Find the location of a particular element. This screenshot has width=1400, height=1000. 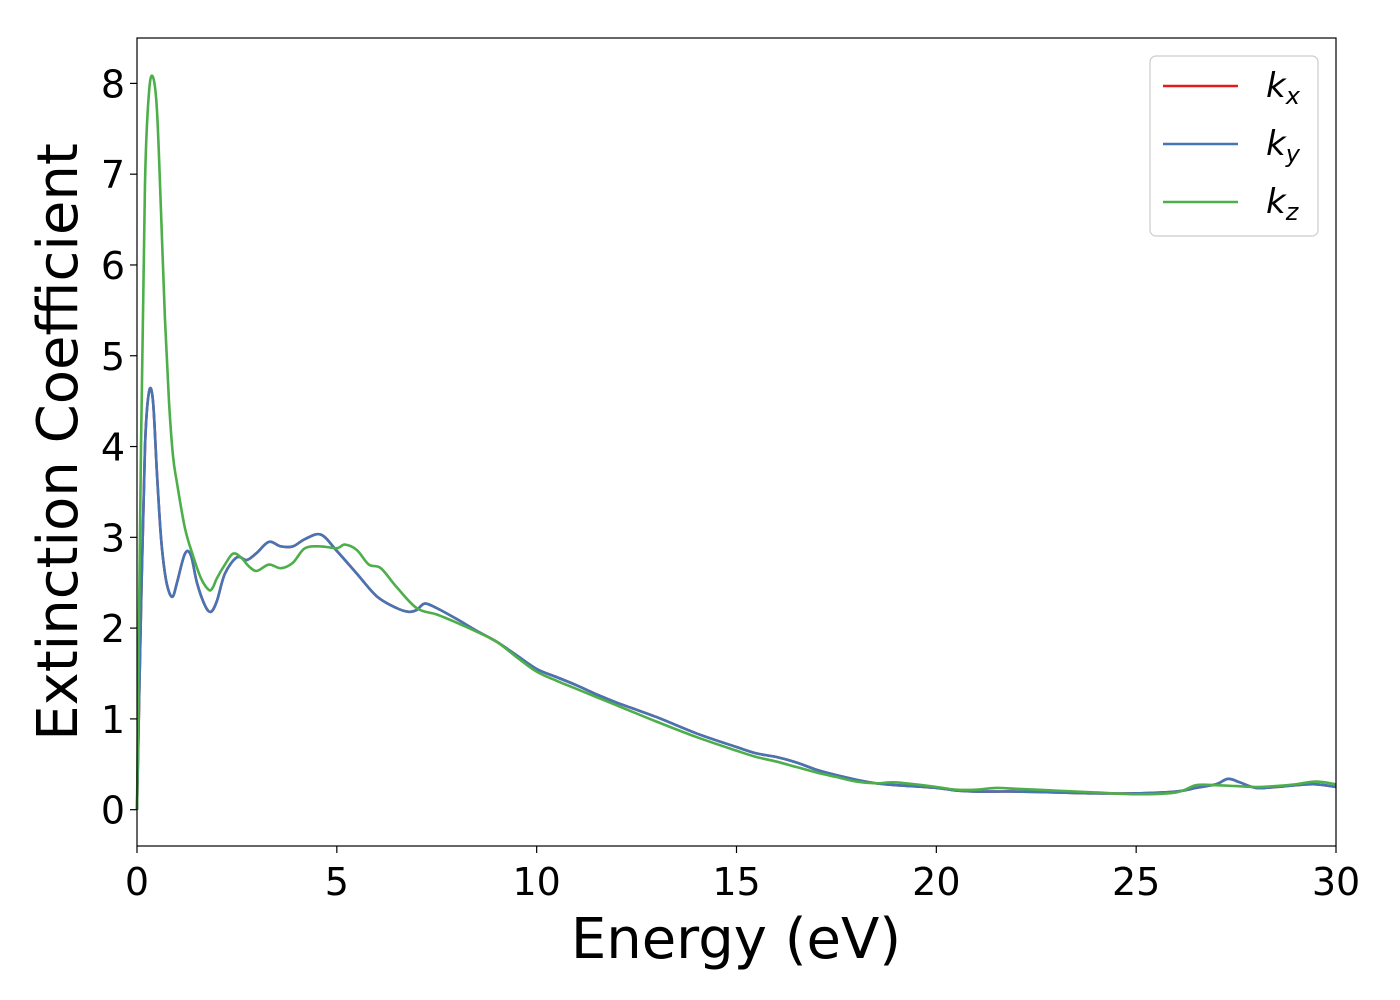

y-tick-label: 2 is located at coordinates (113, 629).